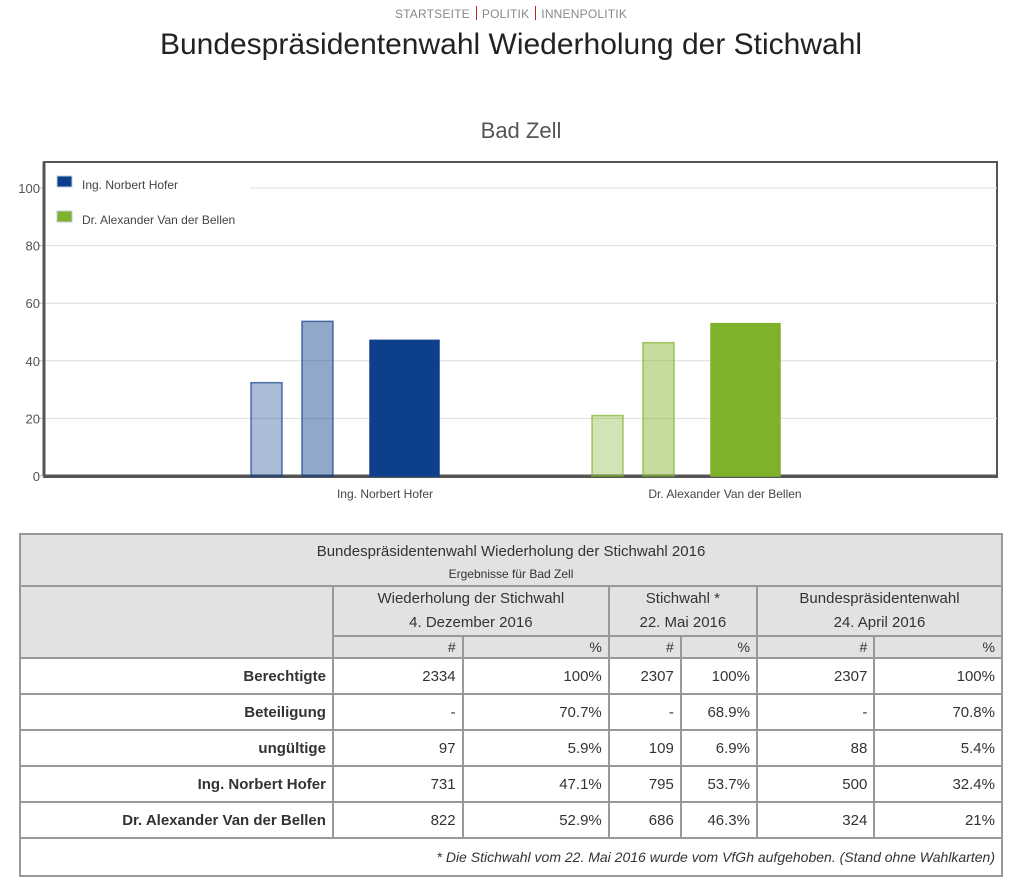 This screenshot has height=894, width=1022. Describe the element at coordinates (471, 598) in the screenshot. I see `column-group-name: Wiederholung der Stichwahl` at that location.